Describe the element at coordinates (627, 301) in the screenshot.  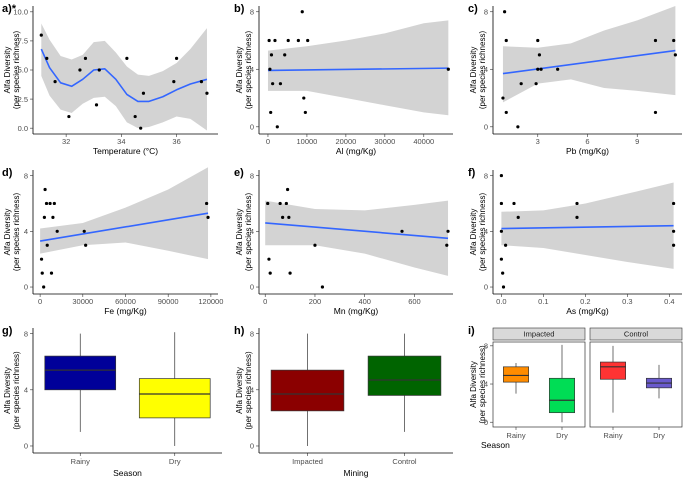
I see `x-tick-label: 0.3` at that location.